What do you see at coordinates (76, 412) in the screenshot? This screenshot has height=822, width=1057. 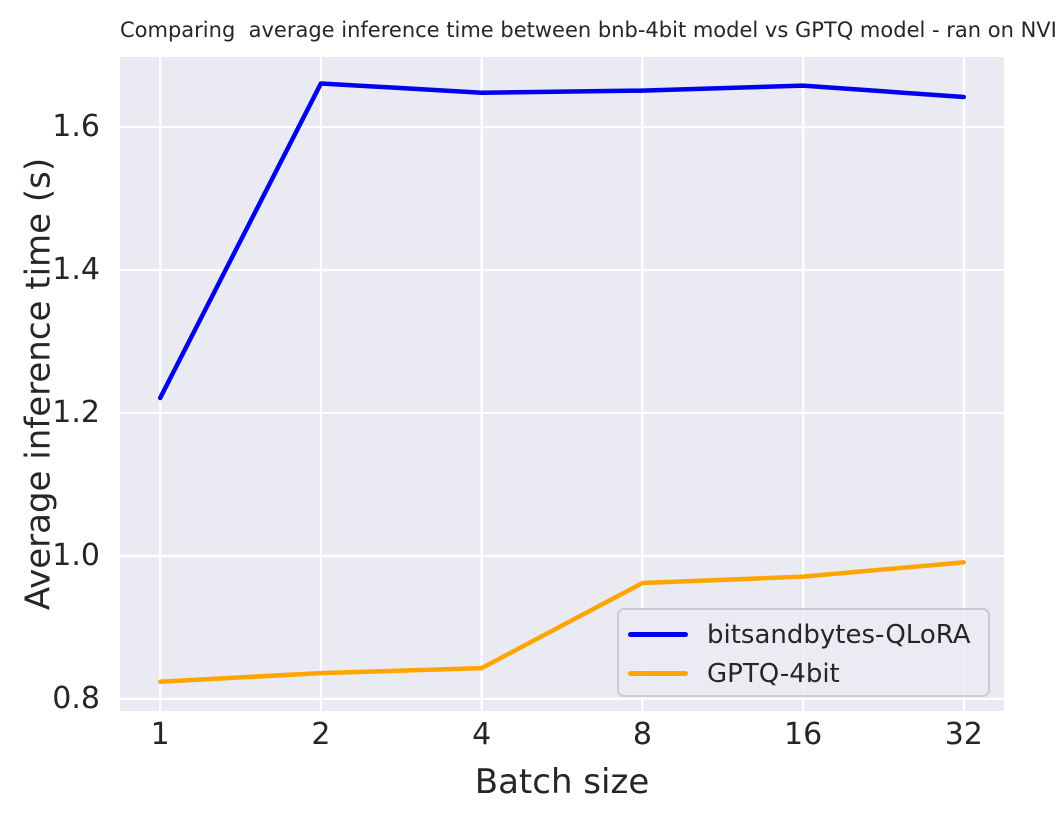 I see `y-tick-label: 1.2` at bounding box center [76, 412].